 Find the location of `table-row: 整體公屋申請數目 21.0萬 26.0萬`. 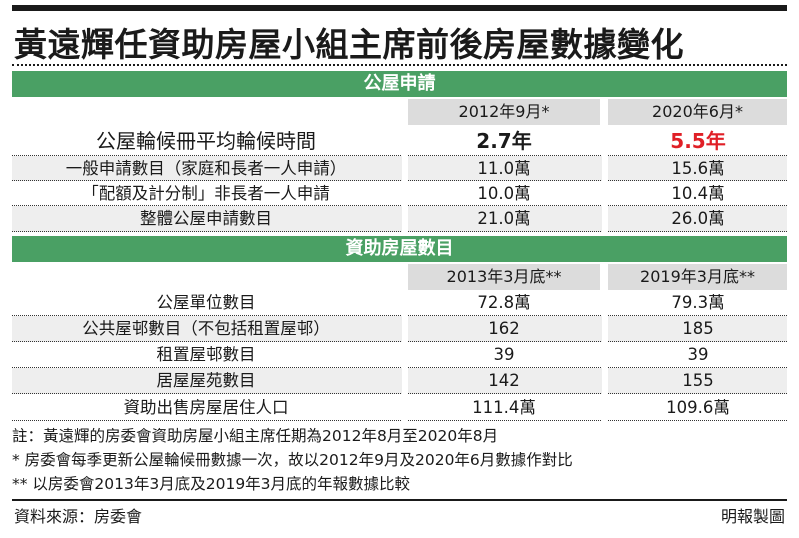

table-row: 整體公屋申請數目 21.0萬 26.0萬 is located at coordinates (399, 219).